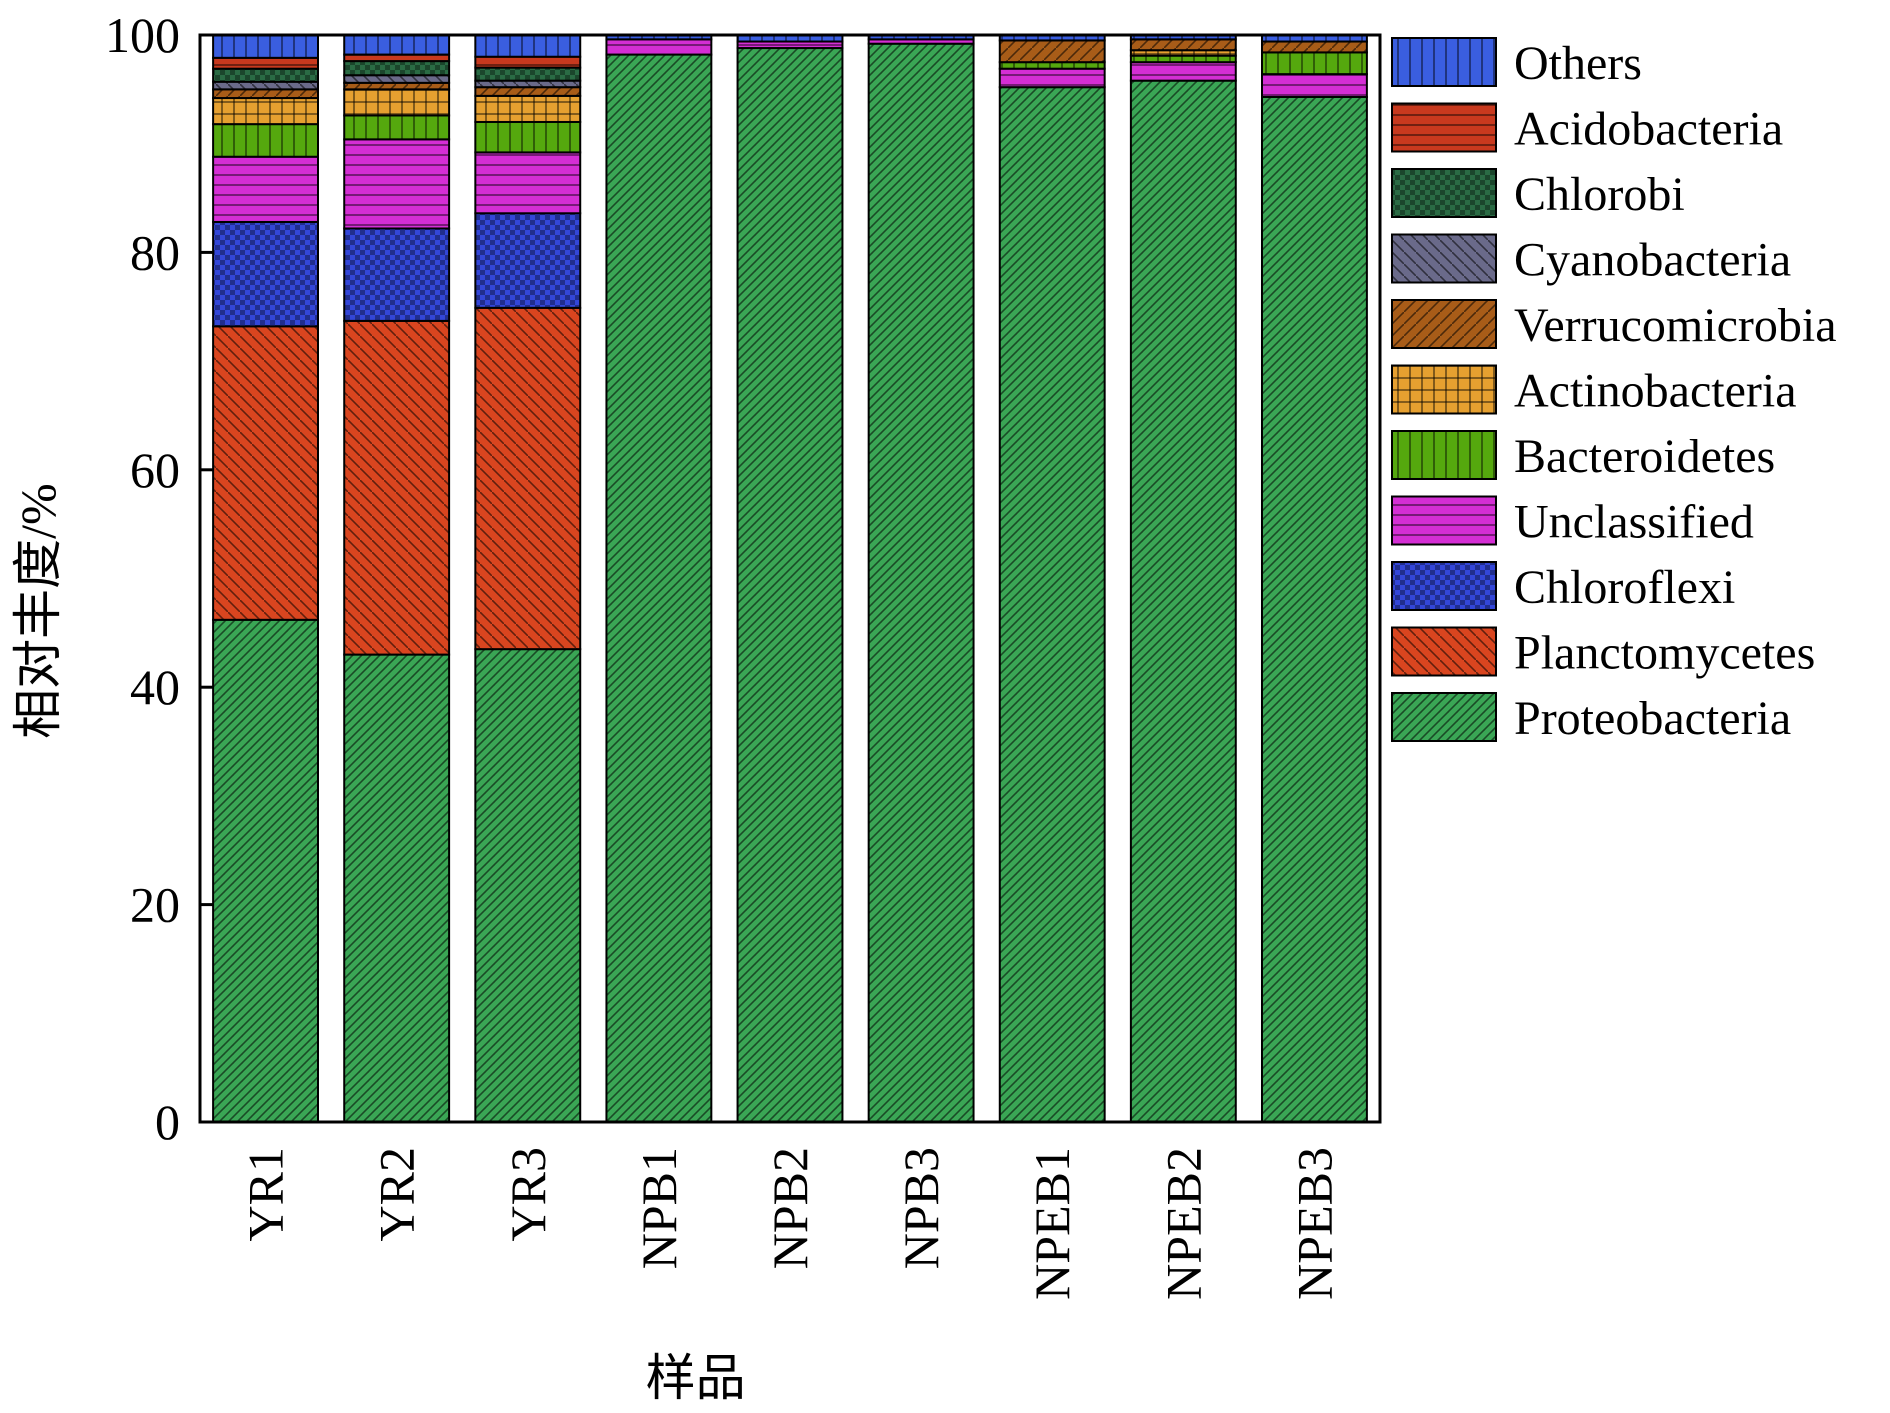 The width and height of the screenshot is (1890, 1413). I want to click on legend-label: Chlorobi, so click(1599, 194).